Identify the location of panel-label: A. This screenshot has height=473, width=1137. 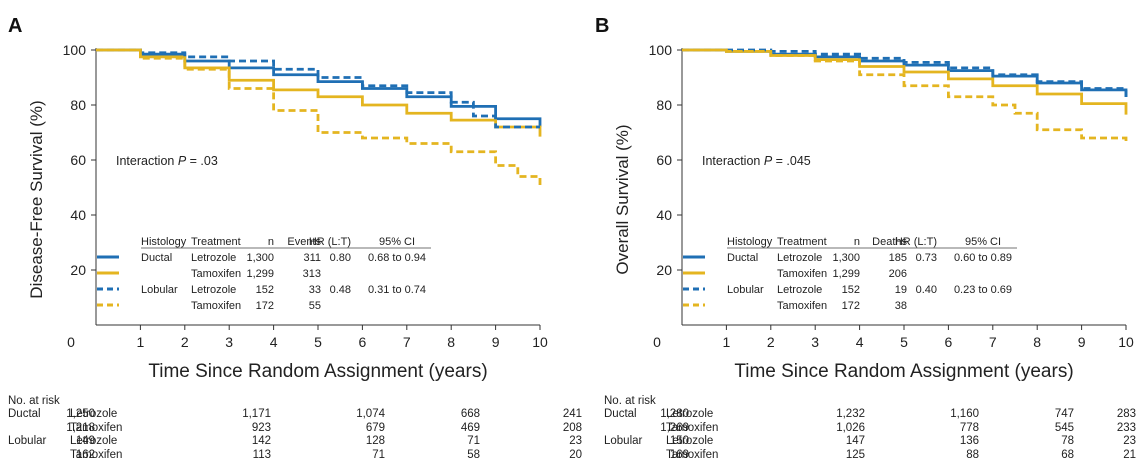
(15, 26).